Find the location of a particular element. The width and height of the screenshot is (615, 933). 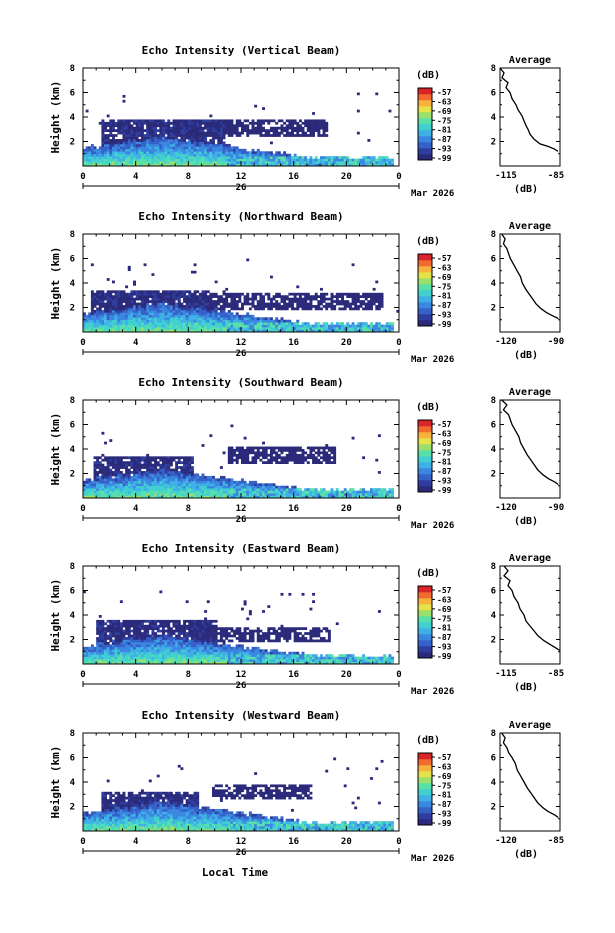

x-tick-label: 4 is located at coordinates (136, 343).